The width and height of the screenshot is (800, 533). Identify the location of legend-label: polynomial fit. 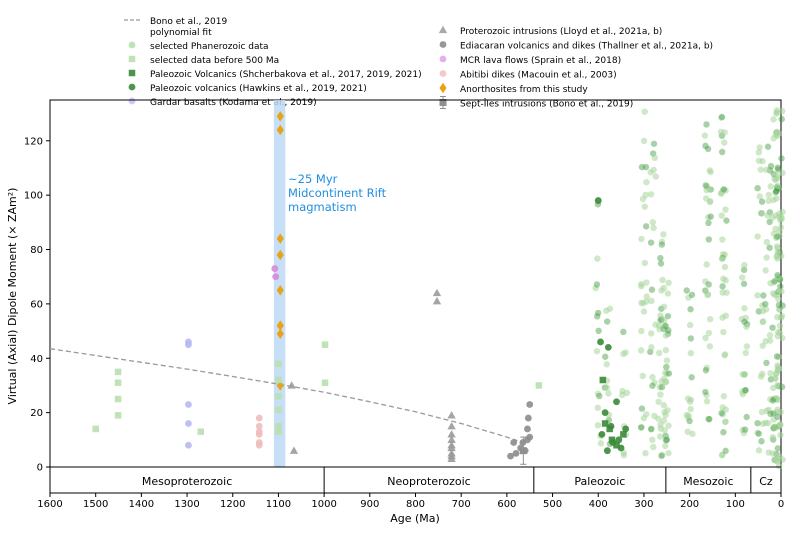
(181, 33).